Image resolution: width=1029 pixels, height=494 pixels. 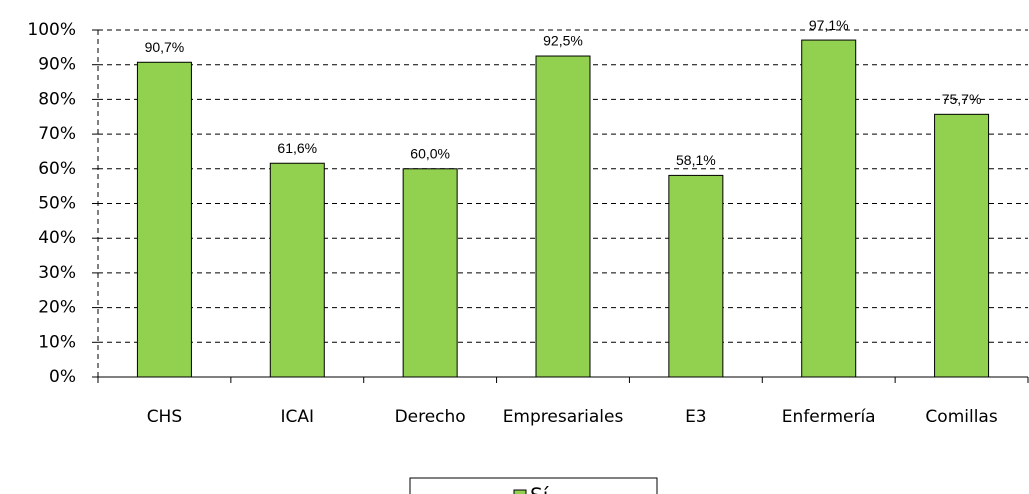 I want to click on value-label: 75,7%, so click(x=962, y=99).